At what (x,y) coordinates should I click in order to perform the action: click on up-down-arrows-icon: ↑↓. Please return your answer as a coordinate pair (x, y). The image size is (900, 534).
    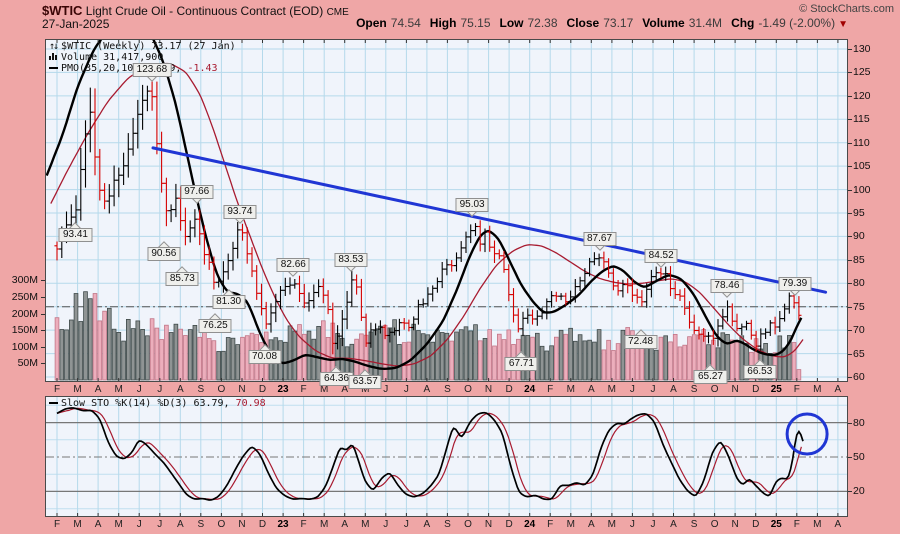
    Looking at the image, I should click on (54, 46).